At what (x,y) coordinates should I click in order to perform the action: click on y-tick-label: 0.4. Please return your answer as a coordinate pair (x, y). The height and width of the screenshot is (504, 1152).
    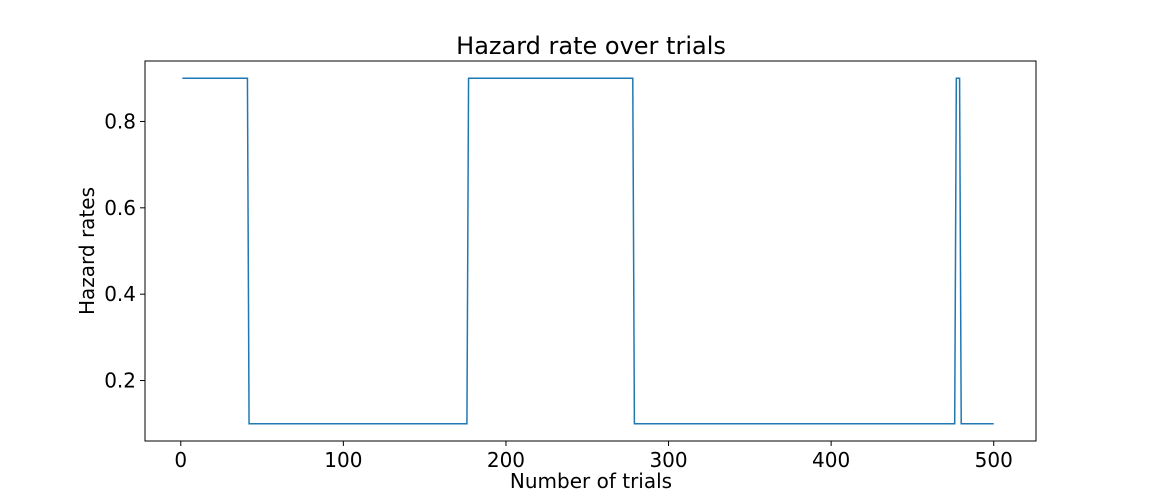
    Looking at the image, I should click on (120, 294).